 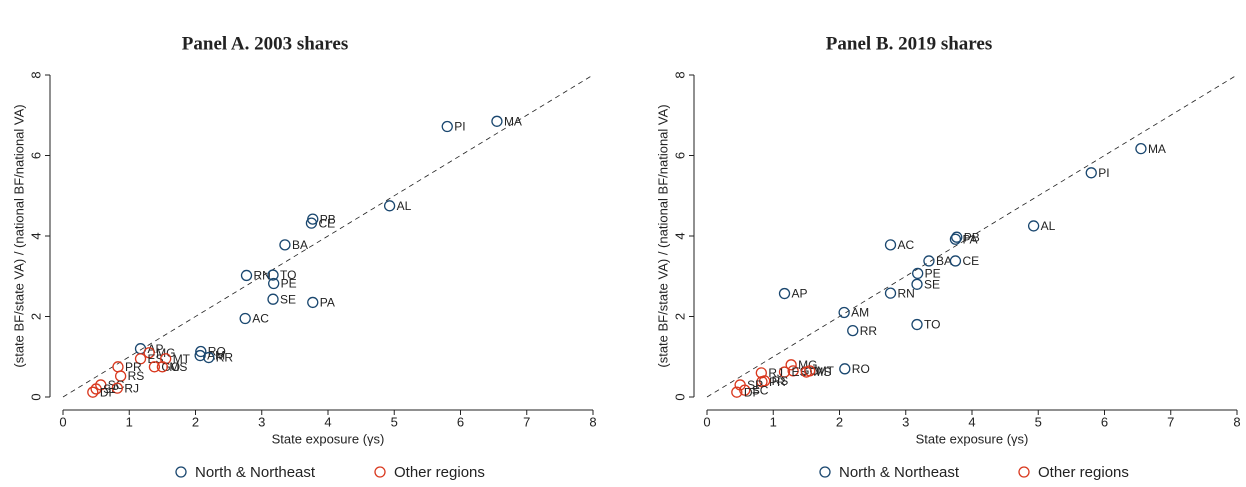 I want to click on y-tick-label: 4, so click(x=679, y=235).